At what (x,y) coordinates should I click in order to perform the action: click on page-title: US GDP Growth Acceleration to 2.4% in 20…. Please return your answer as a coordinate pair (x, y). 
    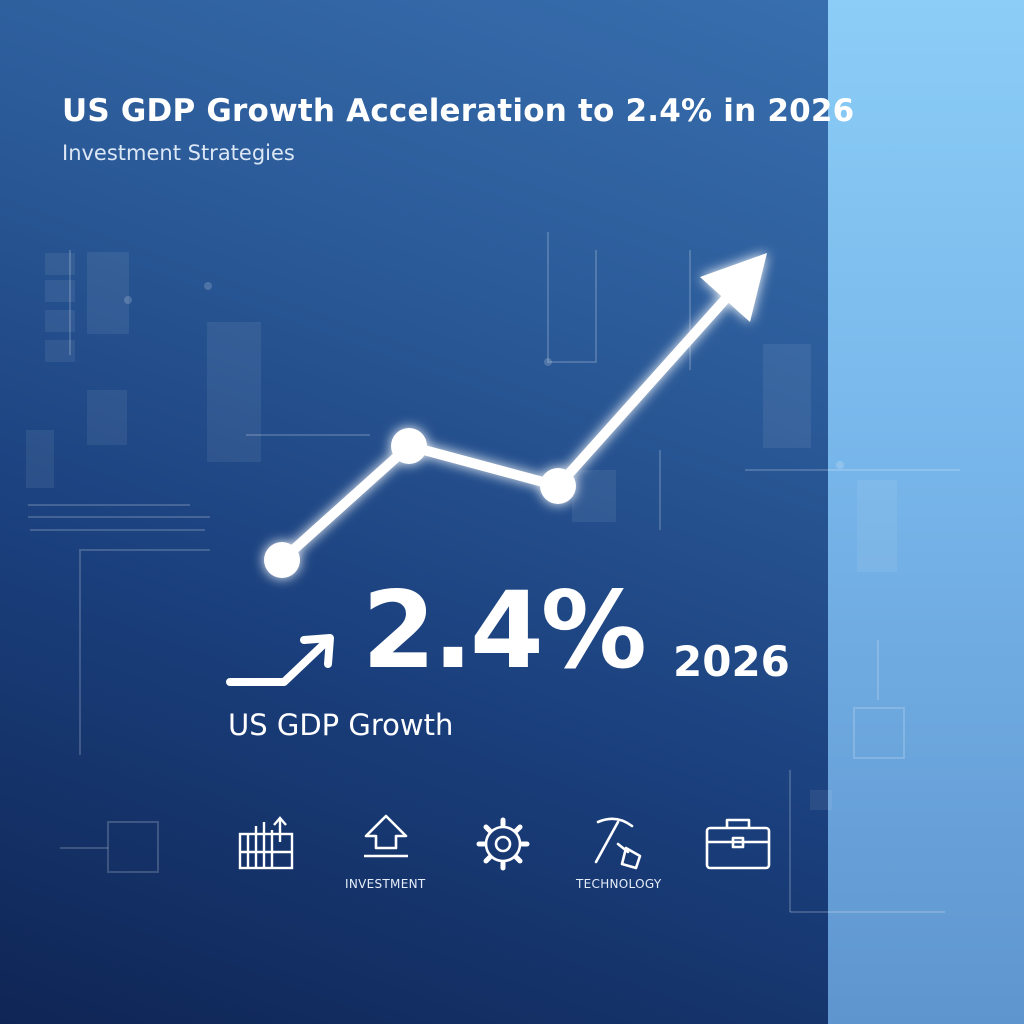
    Looking at the image, I should click on (458, 111).